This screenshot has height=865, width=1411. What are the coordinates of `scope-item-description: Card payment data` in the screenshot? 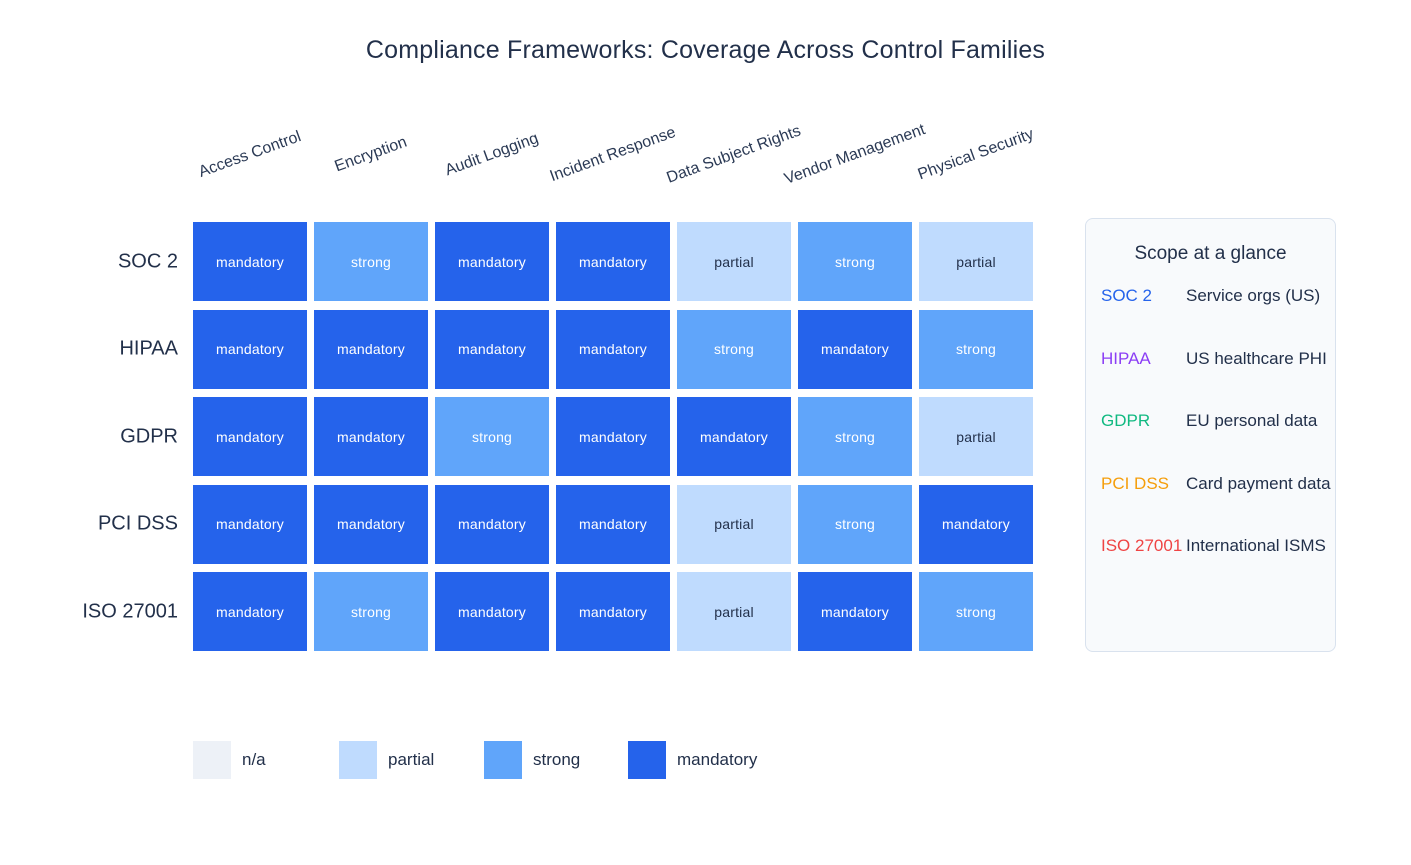 It's located at (1258, 483).